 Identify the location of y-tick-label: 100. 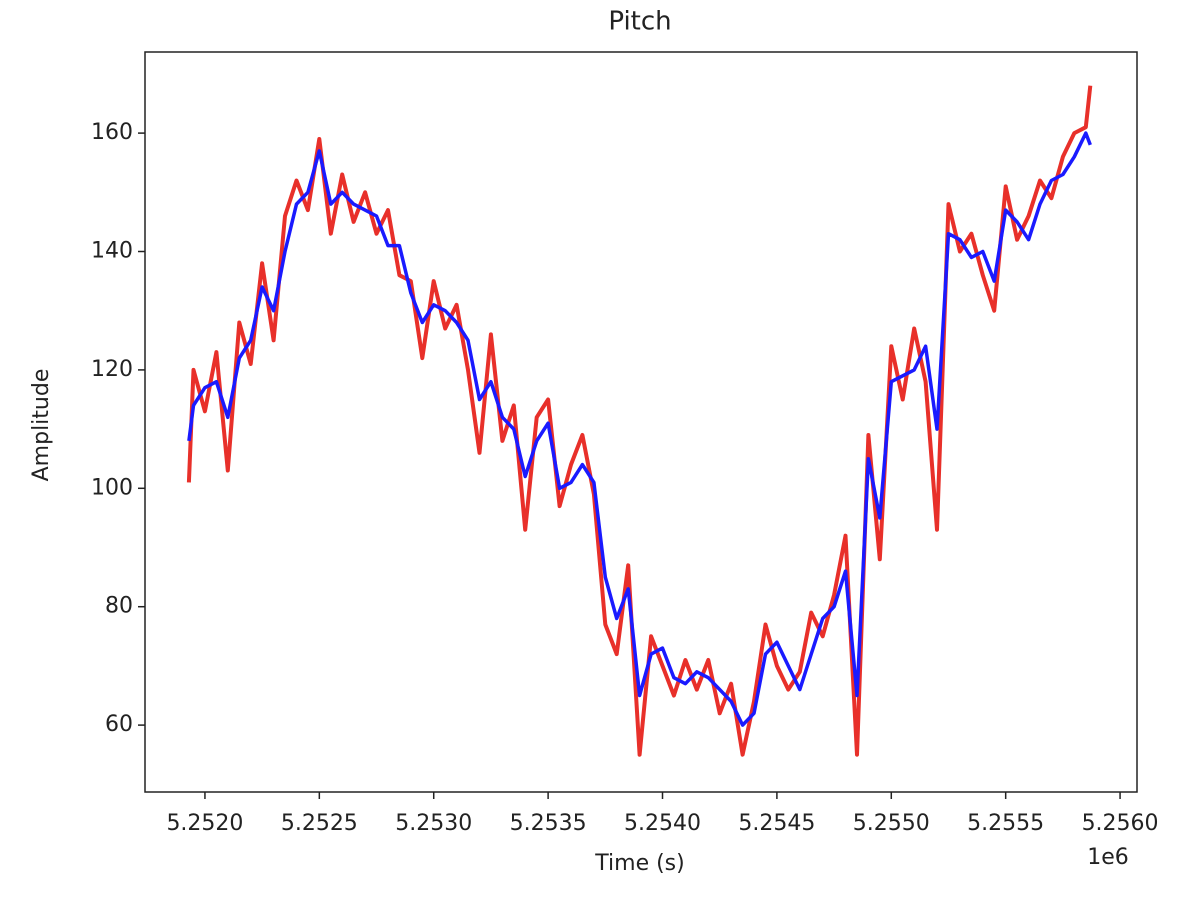
(112, 487).